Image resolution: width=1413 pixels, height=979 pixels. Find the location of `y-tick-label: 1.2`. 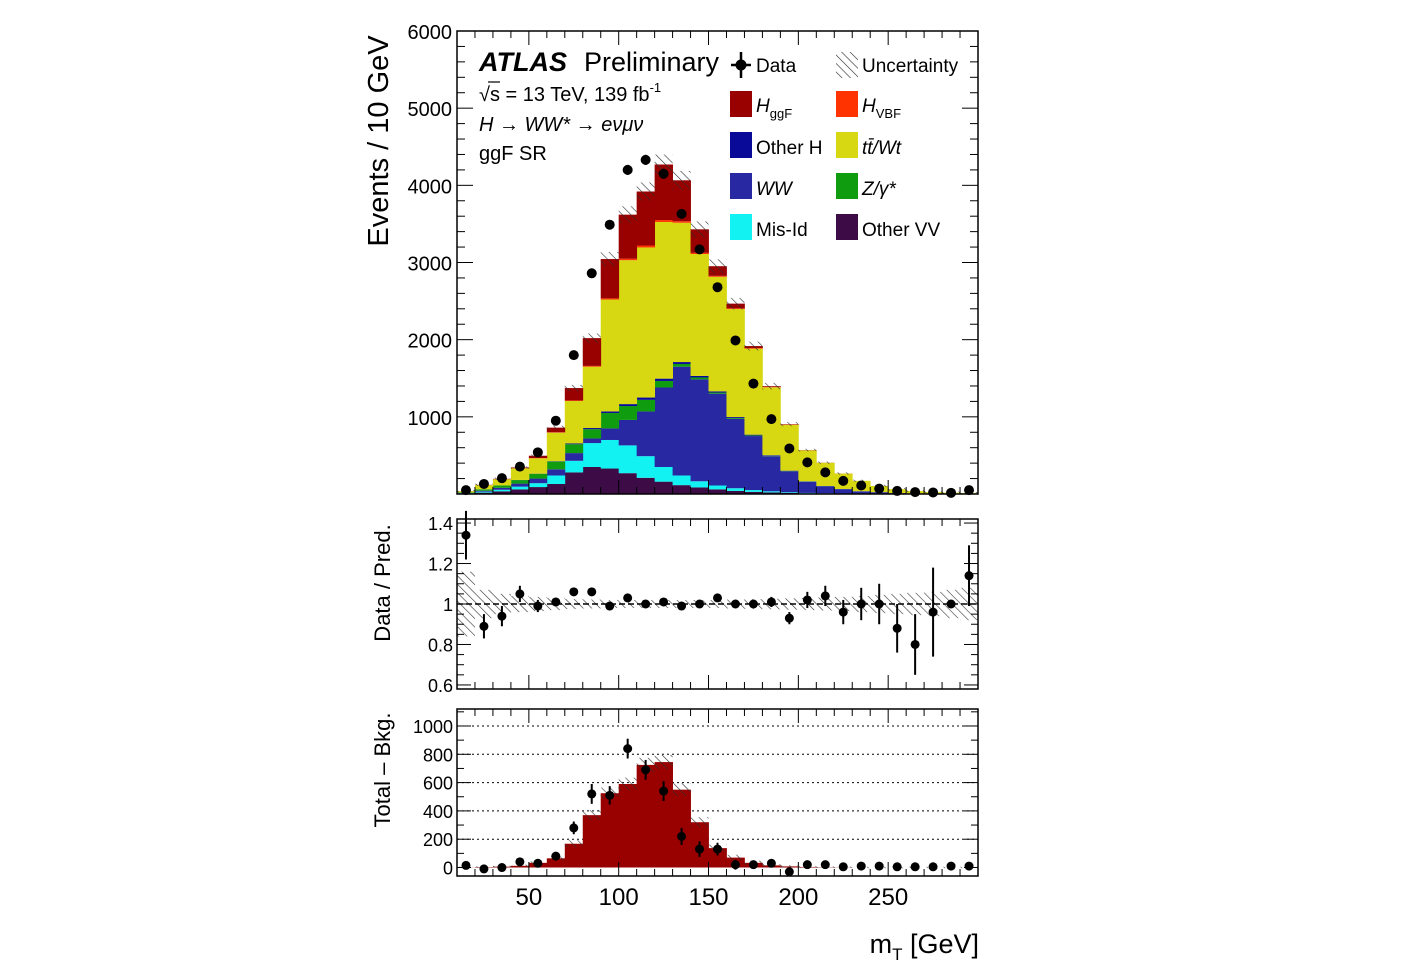

y-tick-label: 1.2 is located at coordinates (440, 565).